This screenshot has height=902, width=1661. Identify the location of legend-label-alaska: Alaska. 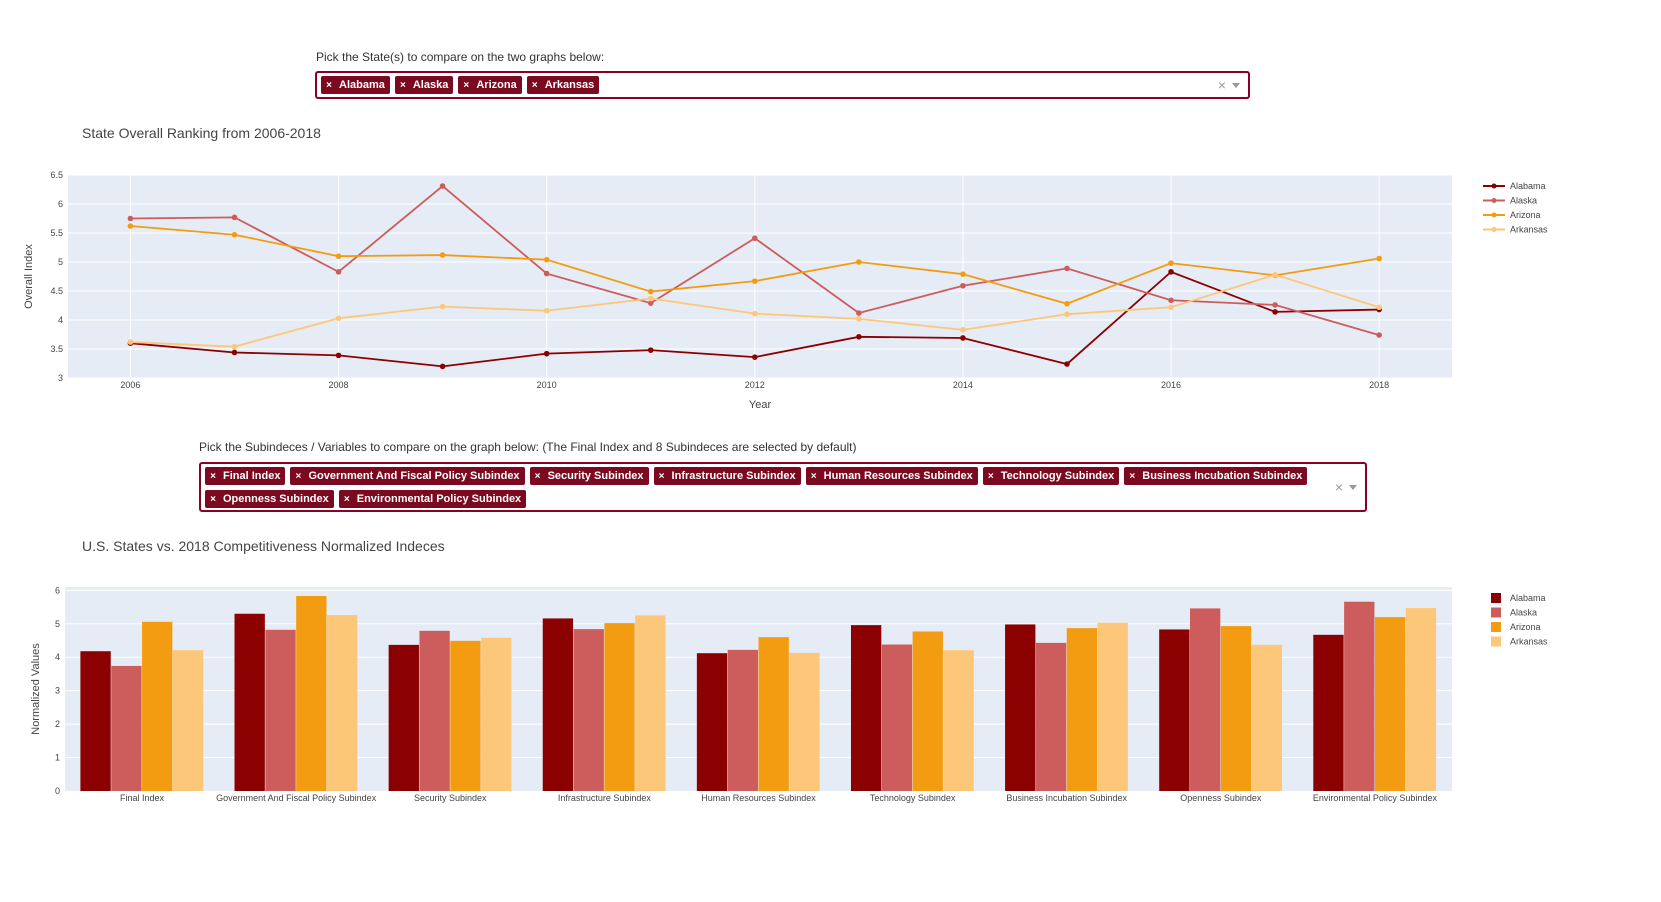
(1523, 613).